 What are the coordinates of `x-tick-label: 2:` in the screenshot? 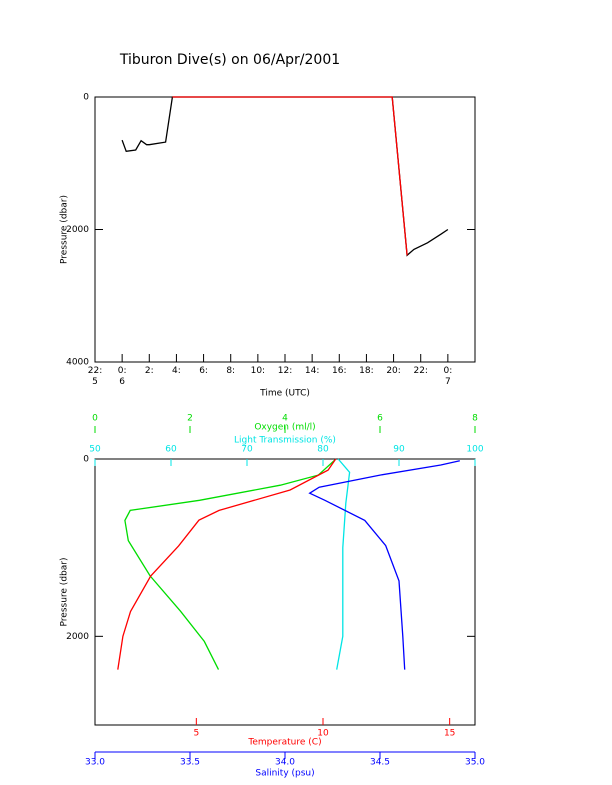 It's located at (149, 371).